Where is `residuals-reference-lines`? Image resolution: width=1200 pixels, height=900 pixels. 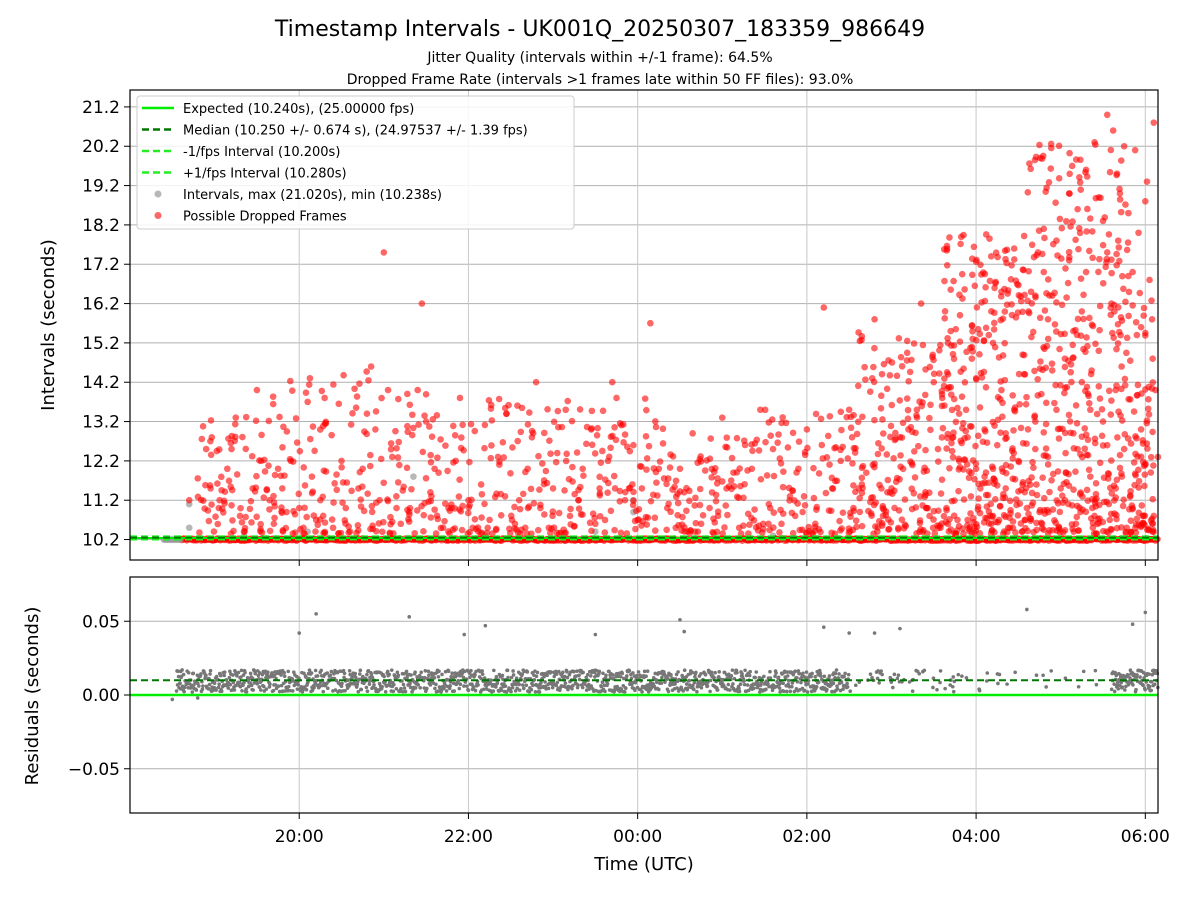
residuals-reference-lines is located at coordinates (644, 688).